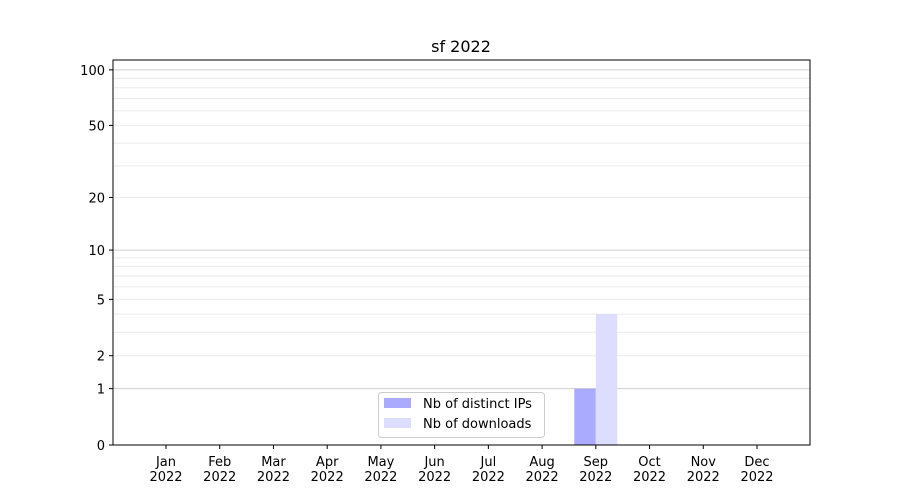 This screenshot has height=500, width=900. What do you see at coordinates (595, 470) in the screenshot?
I see `x-tick-label: Sep 2022` at bounding box center [595, 470].